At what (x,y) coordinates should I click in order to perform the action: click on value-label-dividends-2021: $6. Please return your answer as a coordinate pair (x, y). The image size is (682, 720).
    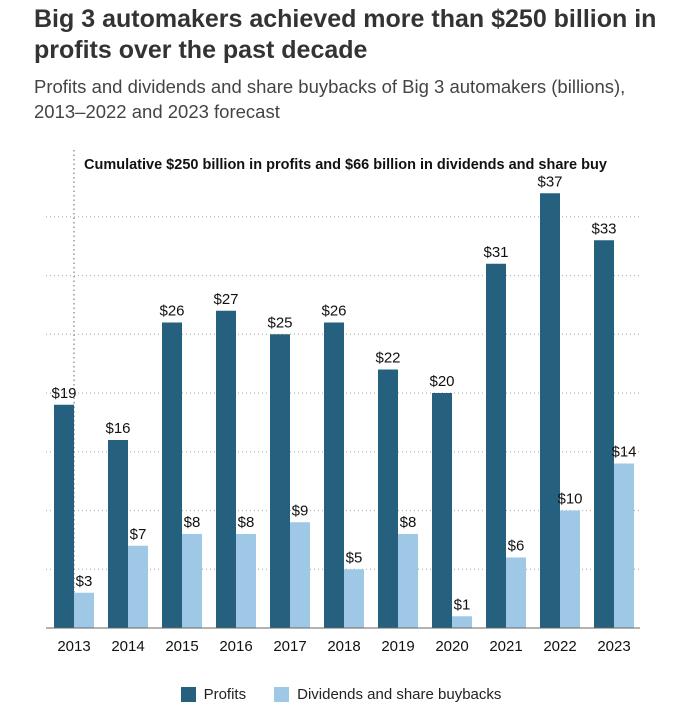
    Looking at the image, I should click on (516, 546).